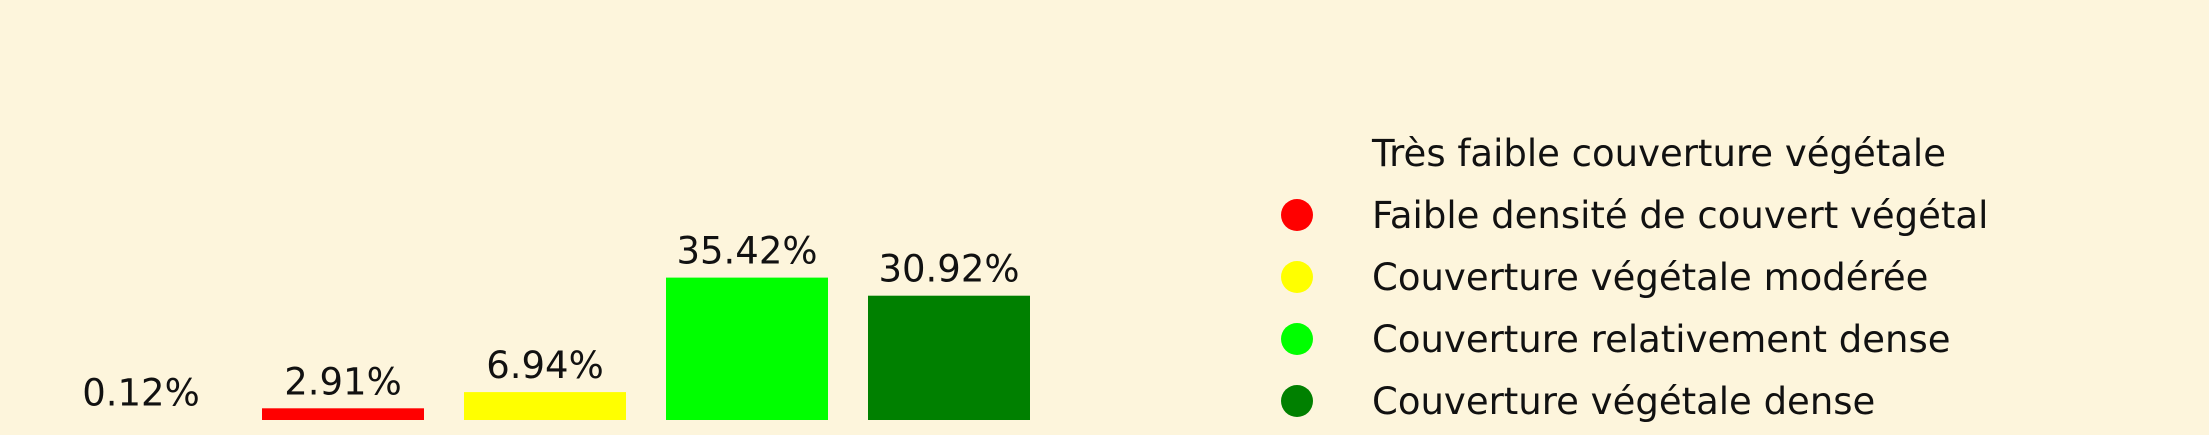  What do you see at coordinates (746, 251) in the screenshot?
I see `bar-value-label-4: 35.42%` at bounding box center [746, 251].